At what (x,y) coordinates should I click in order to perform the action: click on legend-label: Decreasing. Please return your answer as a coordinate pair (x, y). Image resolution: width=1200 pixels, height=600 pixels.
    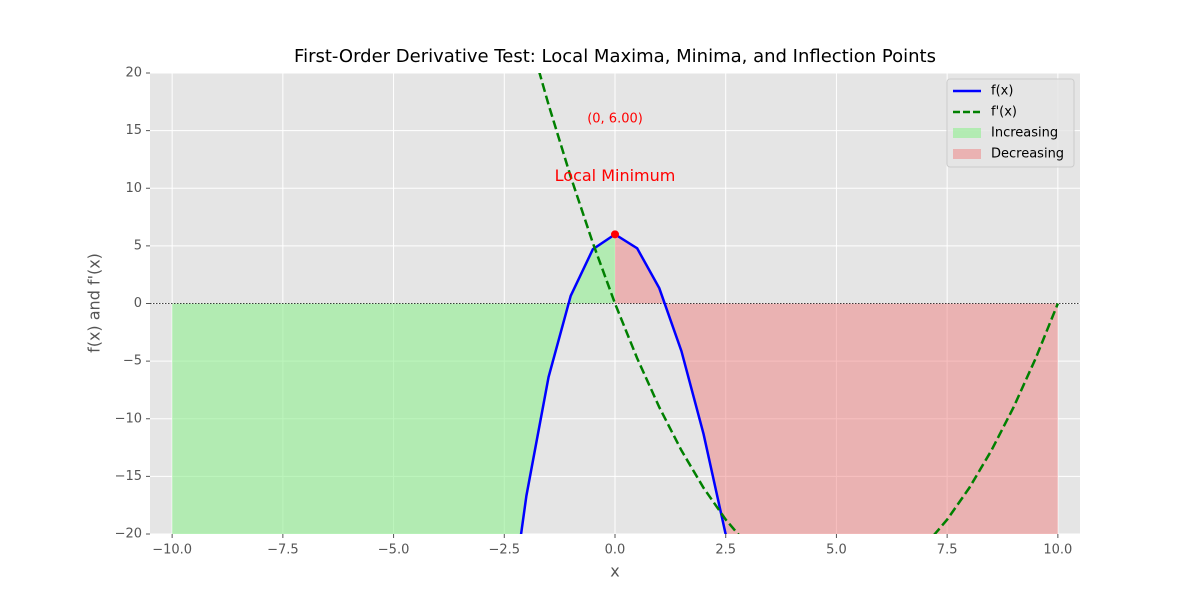
    Looking at the image, I should click on (1027, 154).